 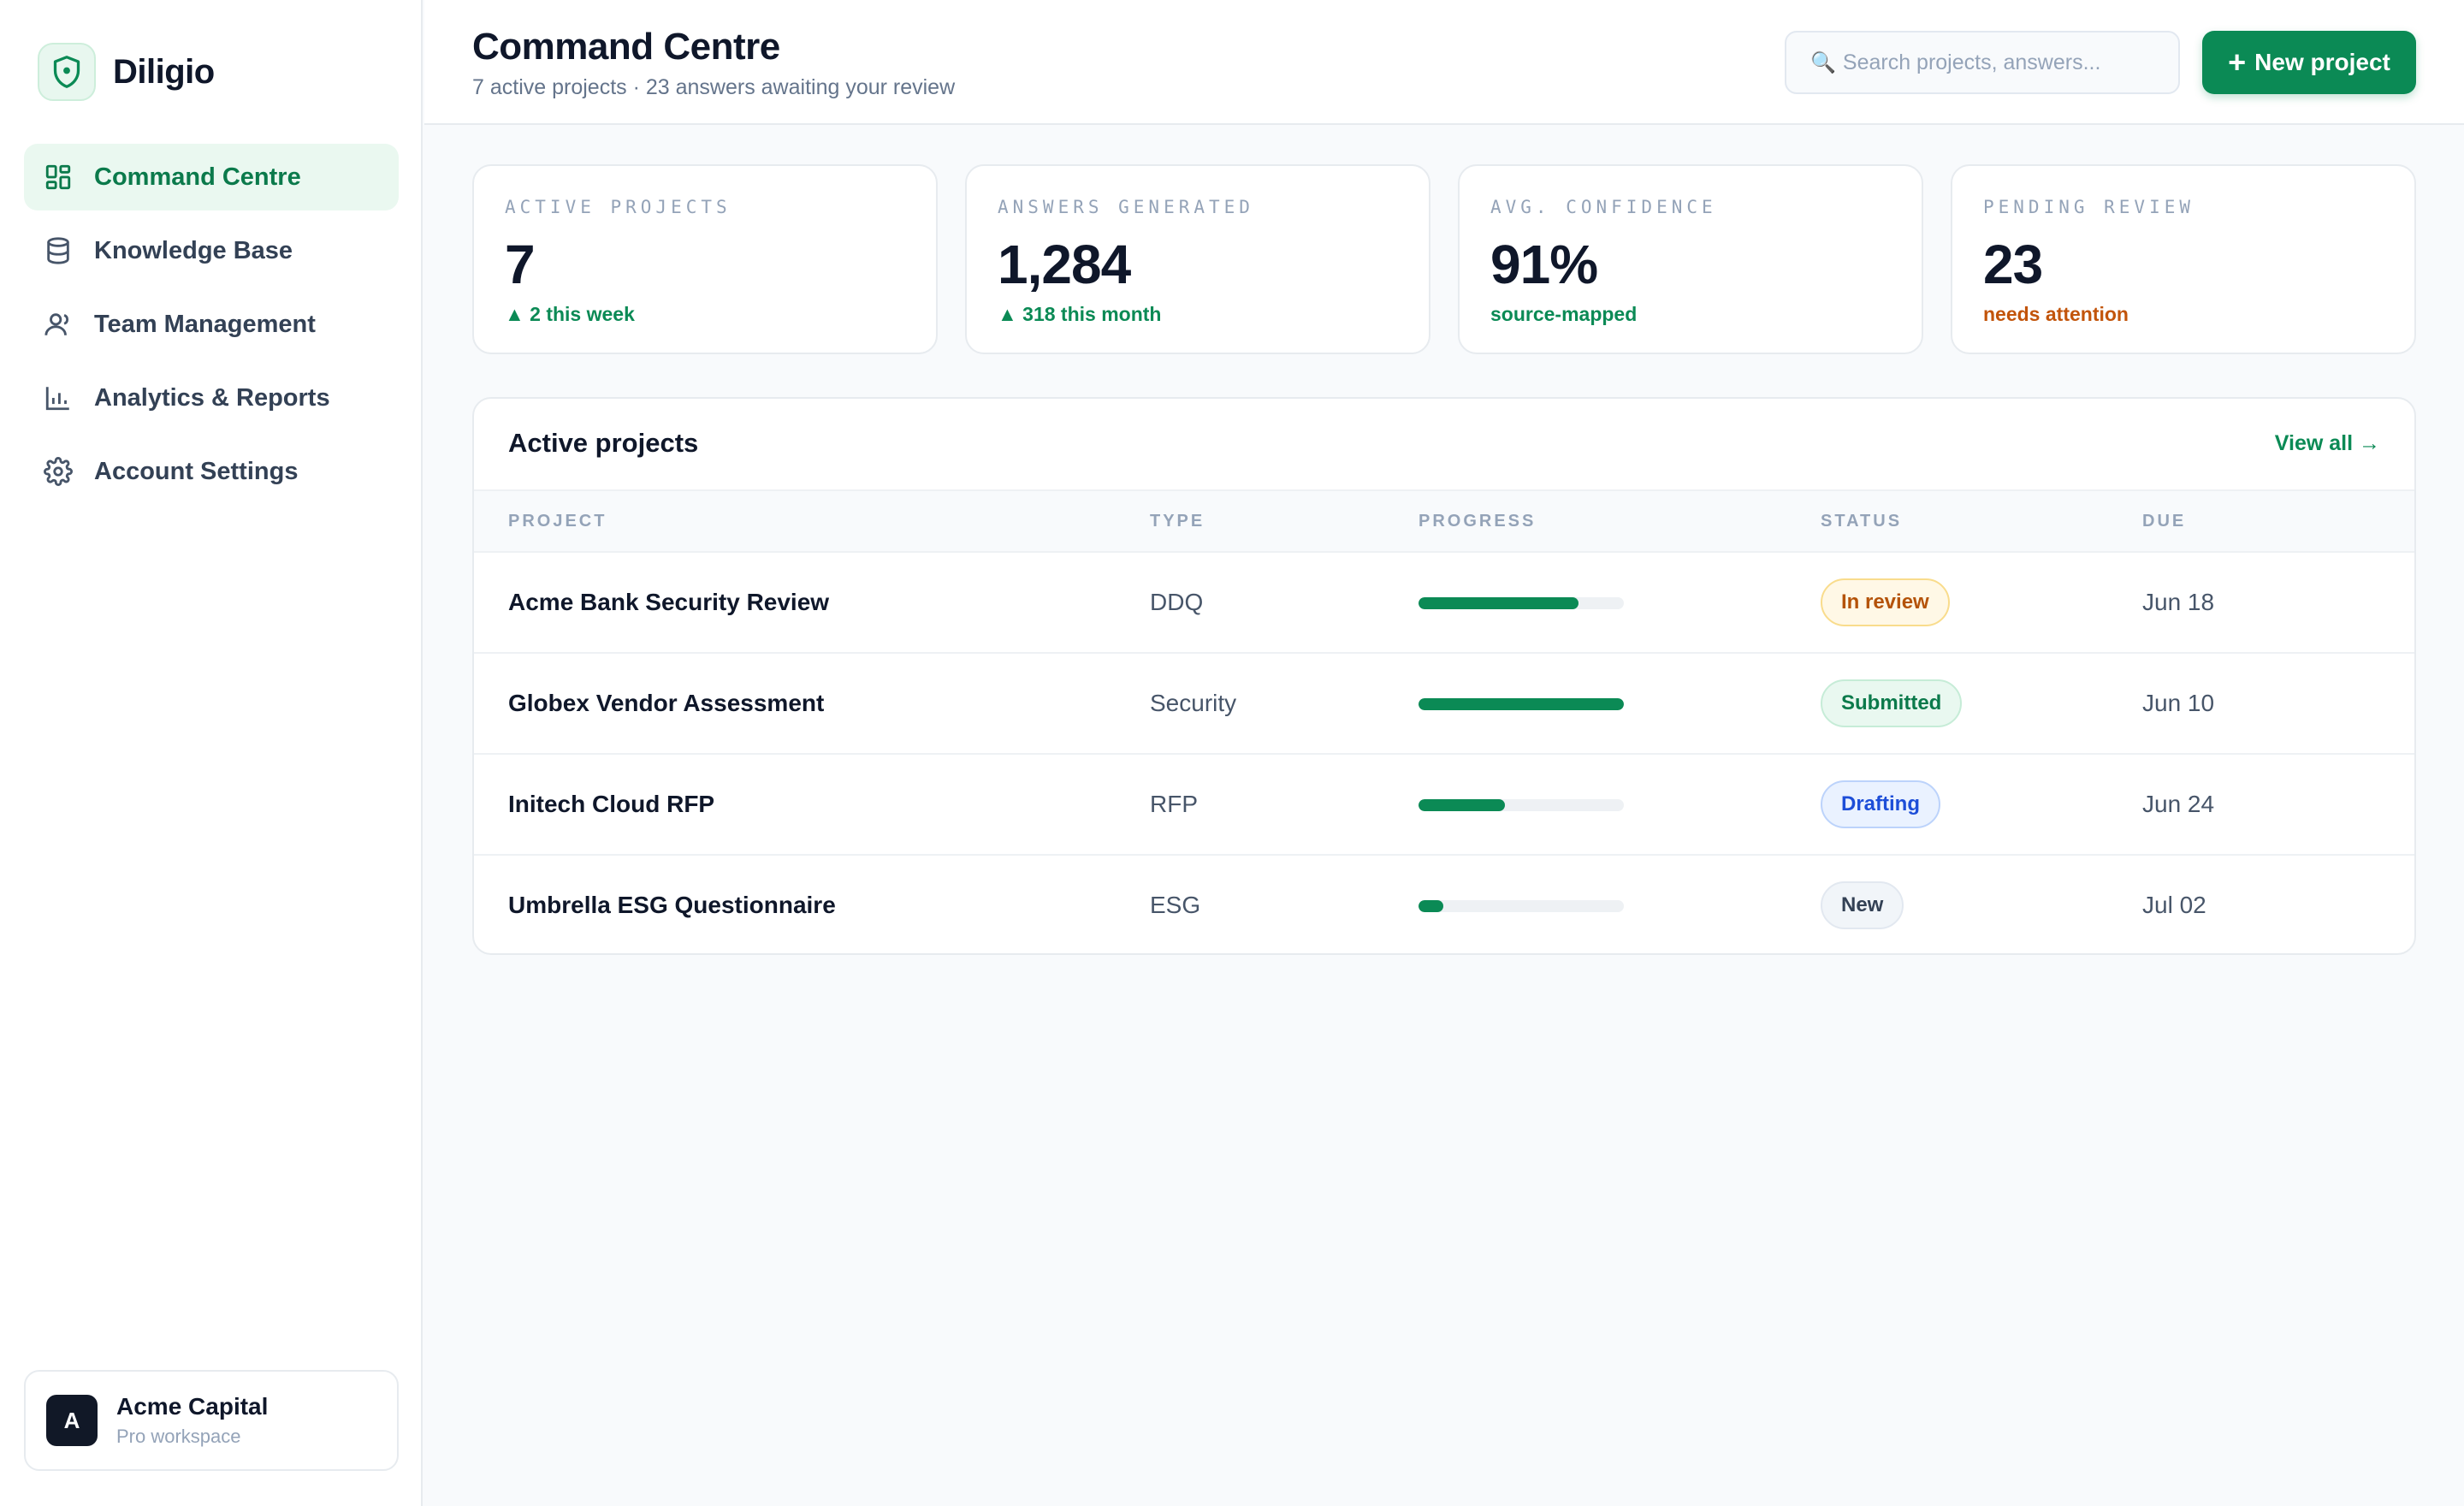 What do you see at coordinates (1478, 522) in the screenshot?
I see `column-header-progress: PROGRESS` at bounding box center [1478, 522].